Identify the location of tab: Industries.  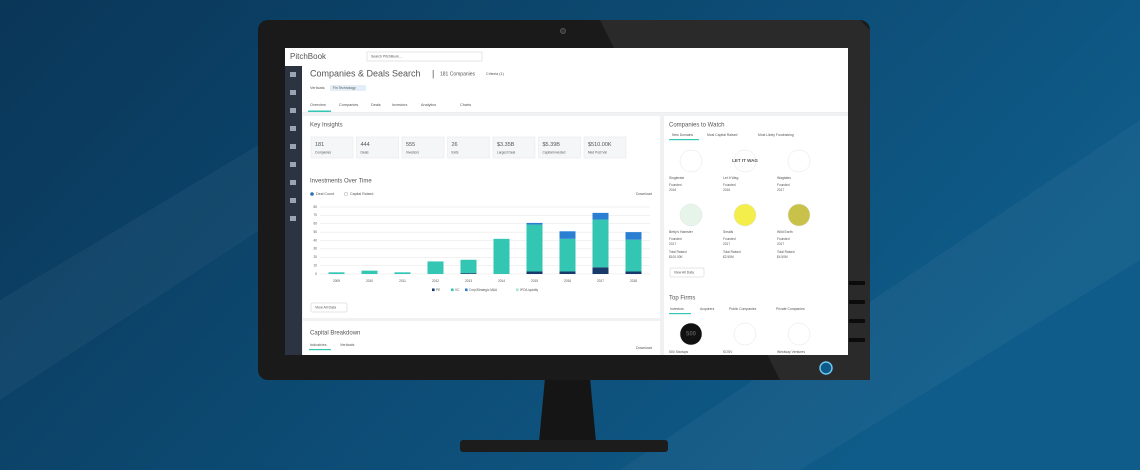
(318, 345).